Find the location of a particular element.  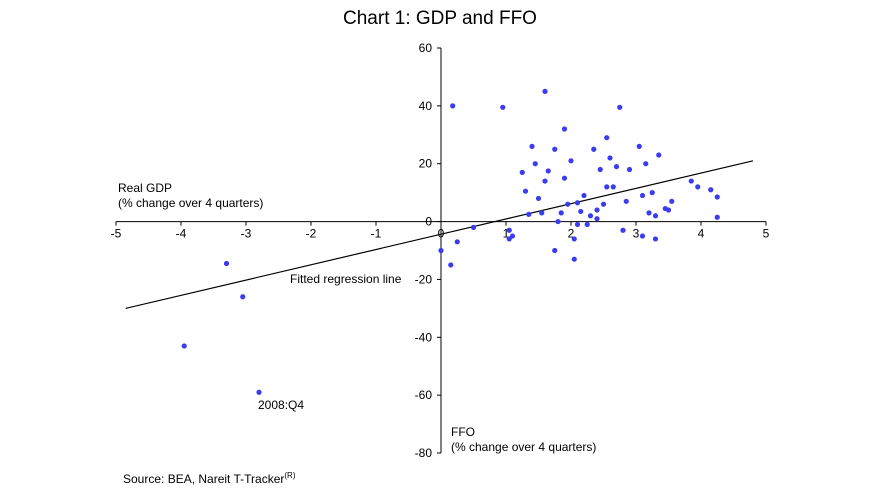

y-tick-label: -60 is located at coordinates (424, 395).